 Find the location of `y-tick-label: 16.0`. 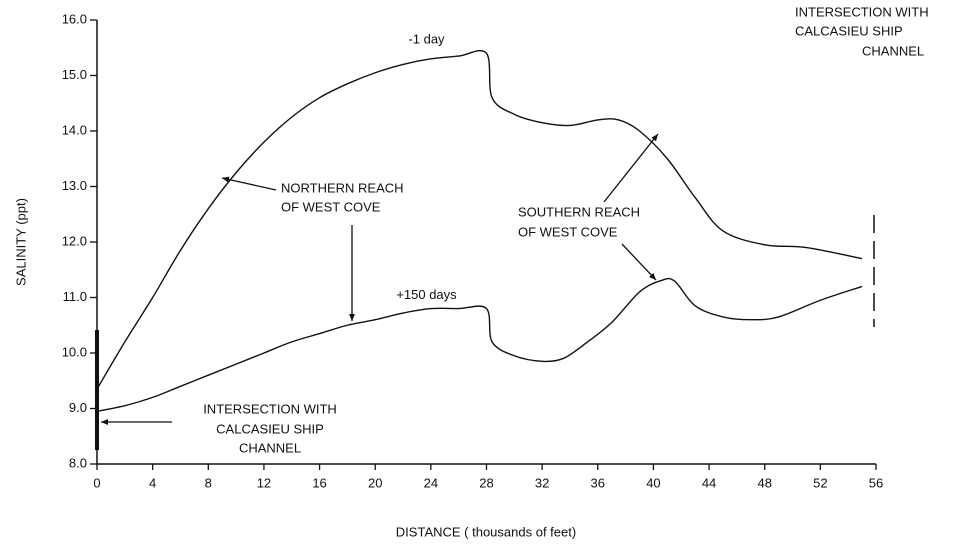

y-tick-label: 16.0 is located at coordinates (74, 18).